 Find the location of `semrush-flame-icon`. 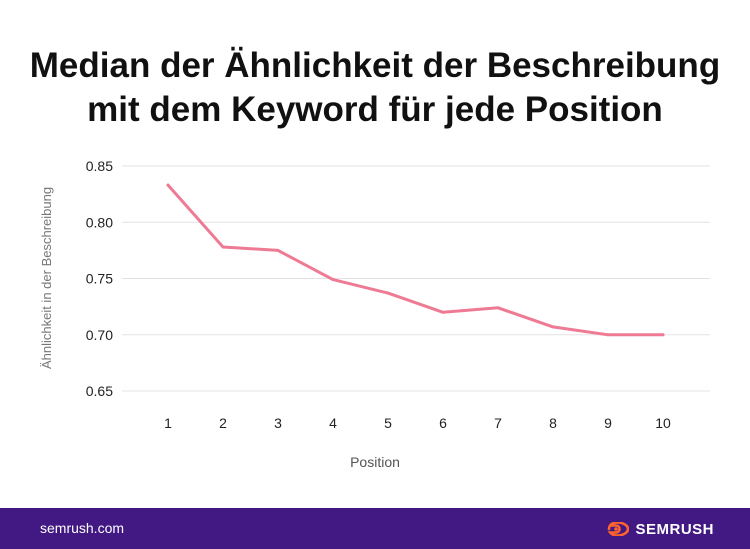

semrush-flame-icon is located at coordinates (619, 529).